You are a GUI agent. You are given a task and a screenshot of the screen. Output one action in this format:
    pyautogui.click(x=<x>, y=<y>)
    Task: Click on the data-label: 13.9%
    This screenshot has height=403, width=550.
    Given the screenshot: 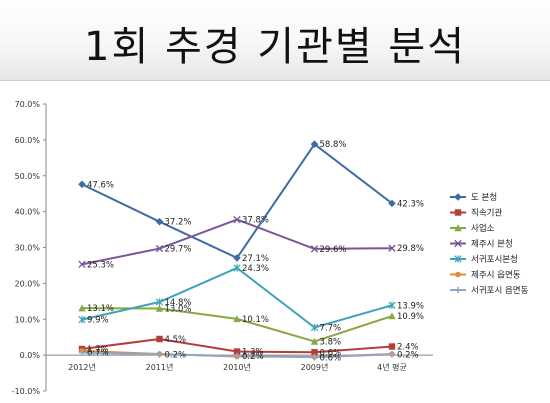 What is the action you would take?
    pyautogui.click(x=410, y=306)
    